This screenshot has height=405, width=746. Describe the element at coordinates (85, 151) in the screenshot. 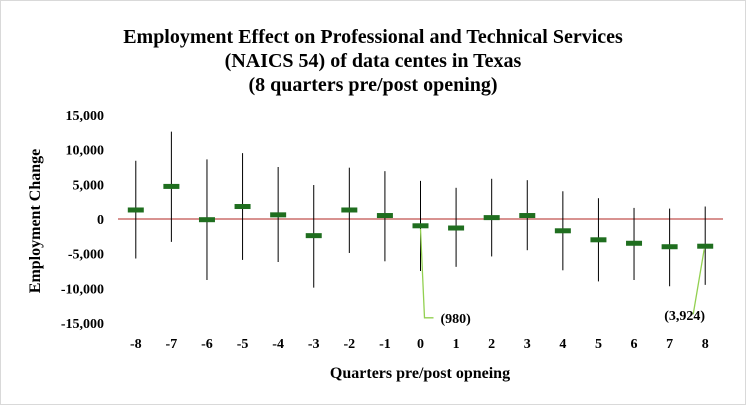

I see `y-tick-label: 10,000` at that location.